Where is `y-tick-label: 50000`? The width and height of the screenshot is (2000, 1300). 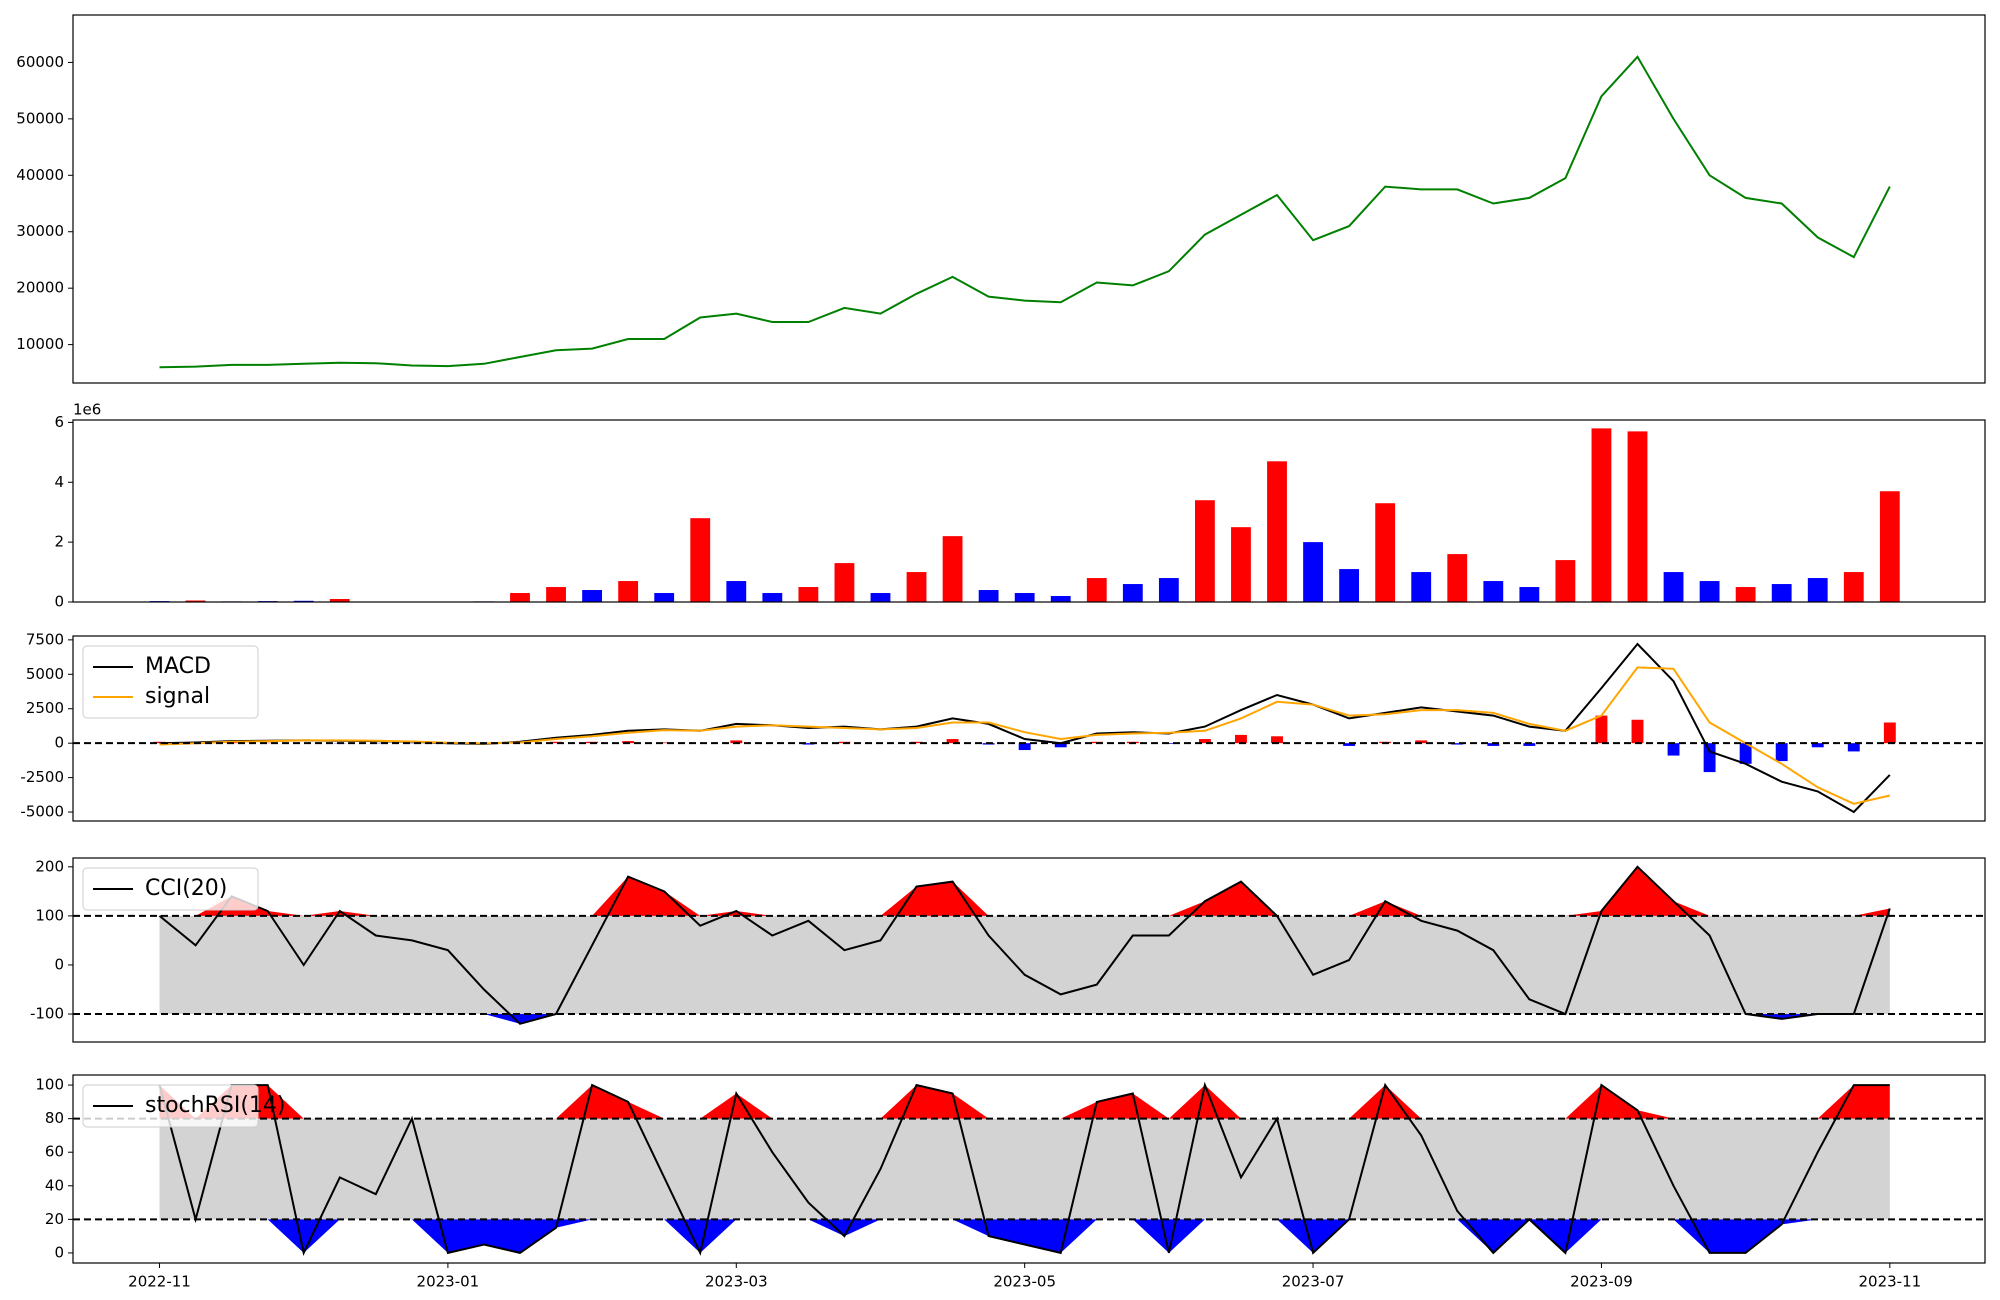
y-tick-label: 50000 is located at coordinates (40, 118).